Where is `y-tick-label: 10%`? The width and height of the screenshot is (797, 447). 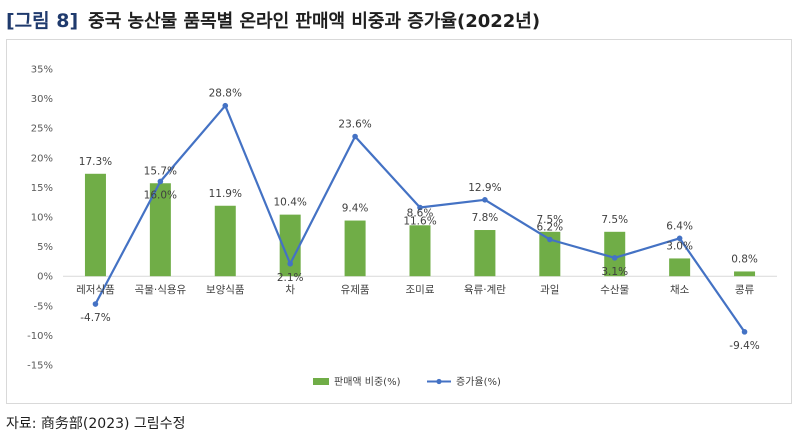 y-tick-label: 10% is located at coordinates (42, 218).